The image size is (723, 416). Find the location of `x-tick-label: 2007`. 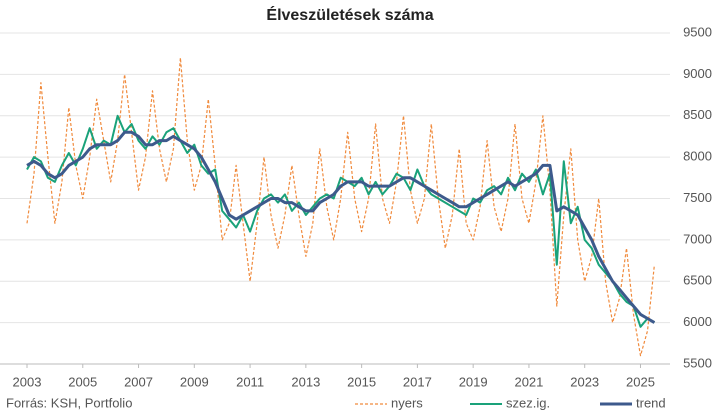

x-tick-label: 2007 is located at coordinates (138, 381).